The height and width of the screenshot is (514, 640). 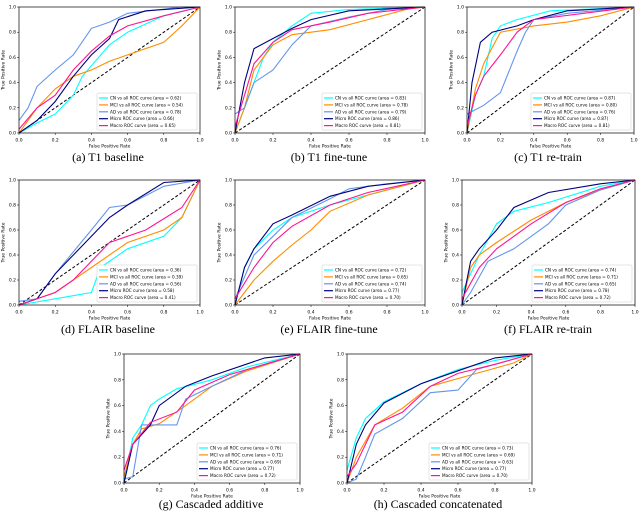 I want to click on legend-label-ad: AD vs all ROC curve (area = 0.76), so click(x=580, y=111).